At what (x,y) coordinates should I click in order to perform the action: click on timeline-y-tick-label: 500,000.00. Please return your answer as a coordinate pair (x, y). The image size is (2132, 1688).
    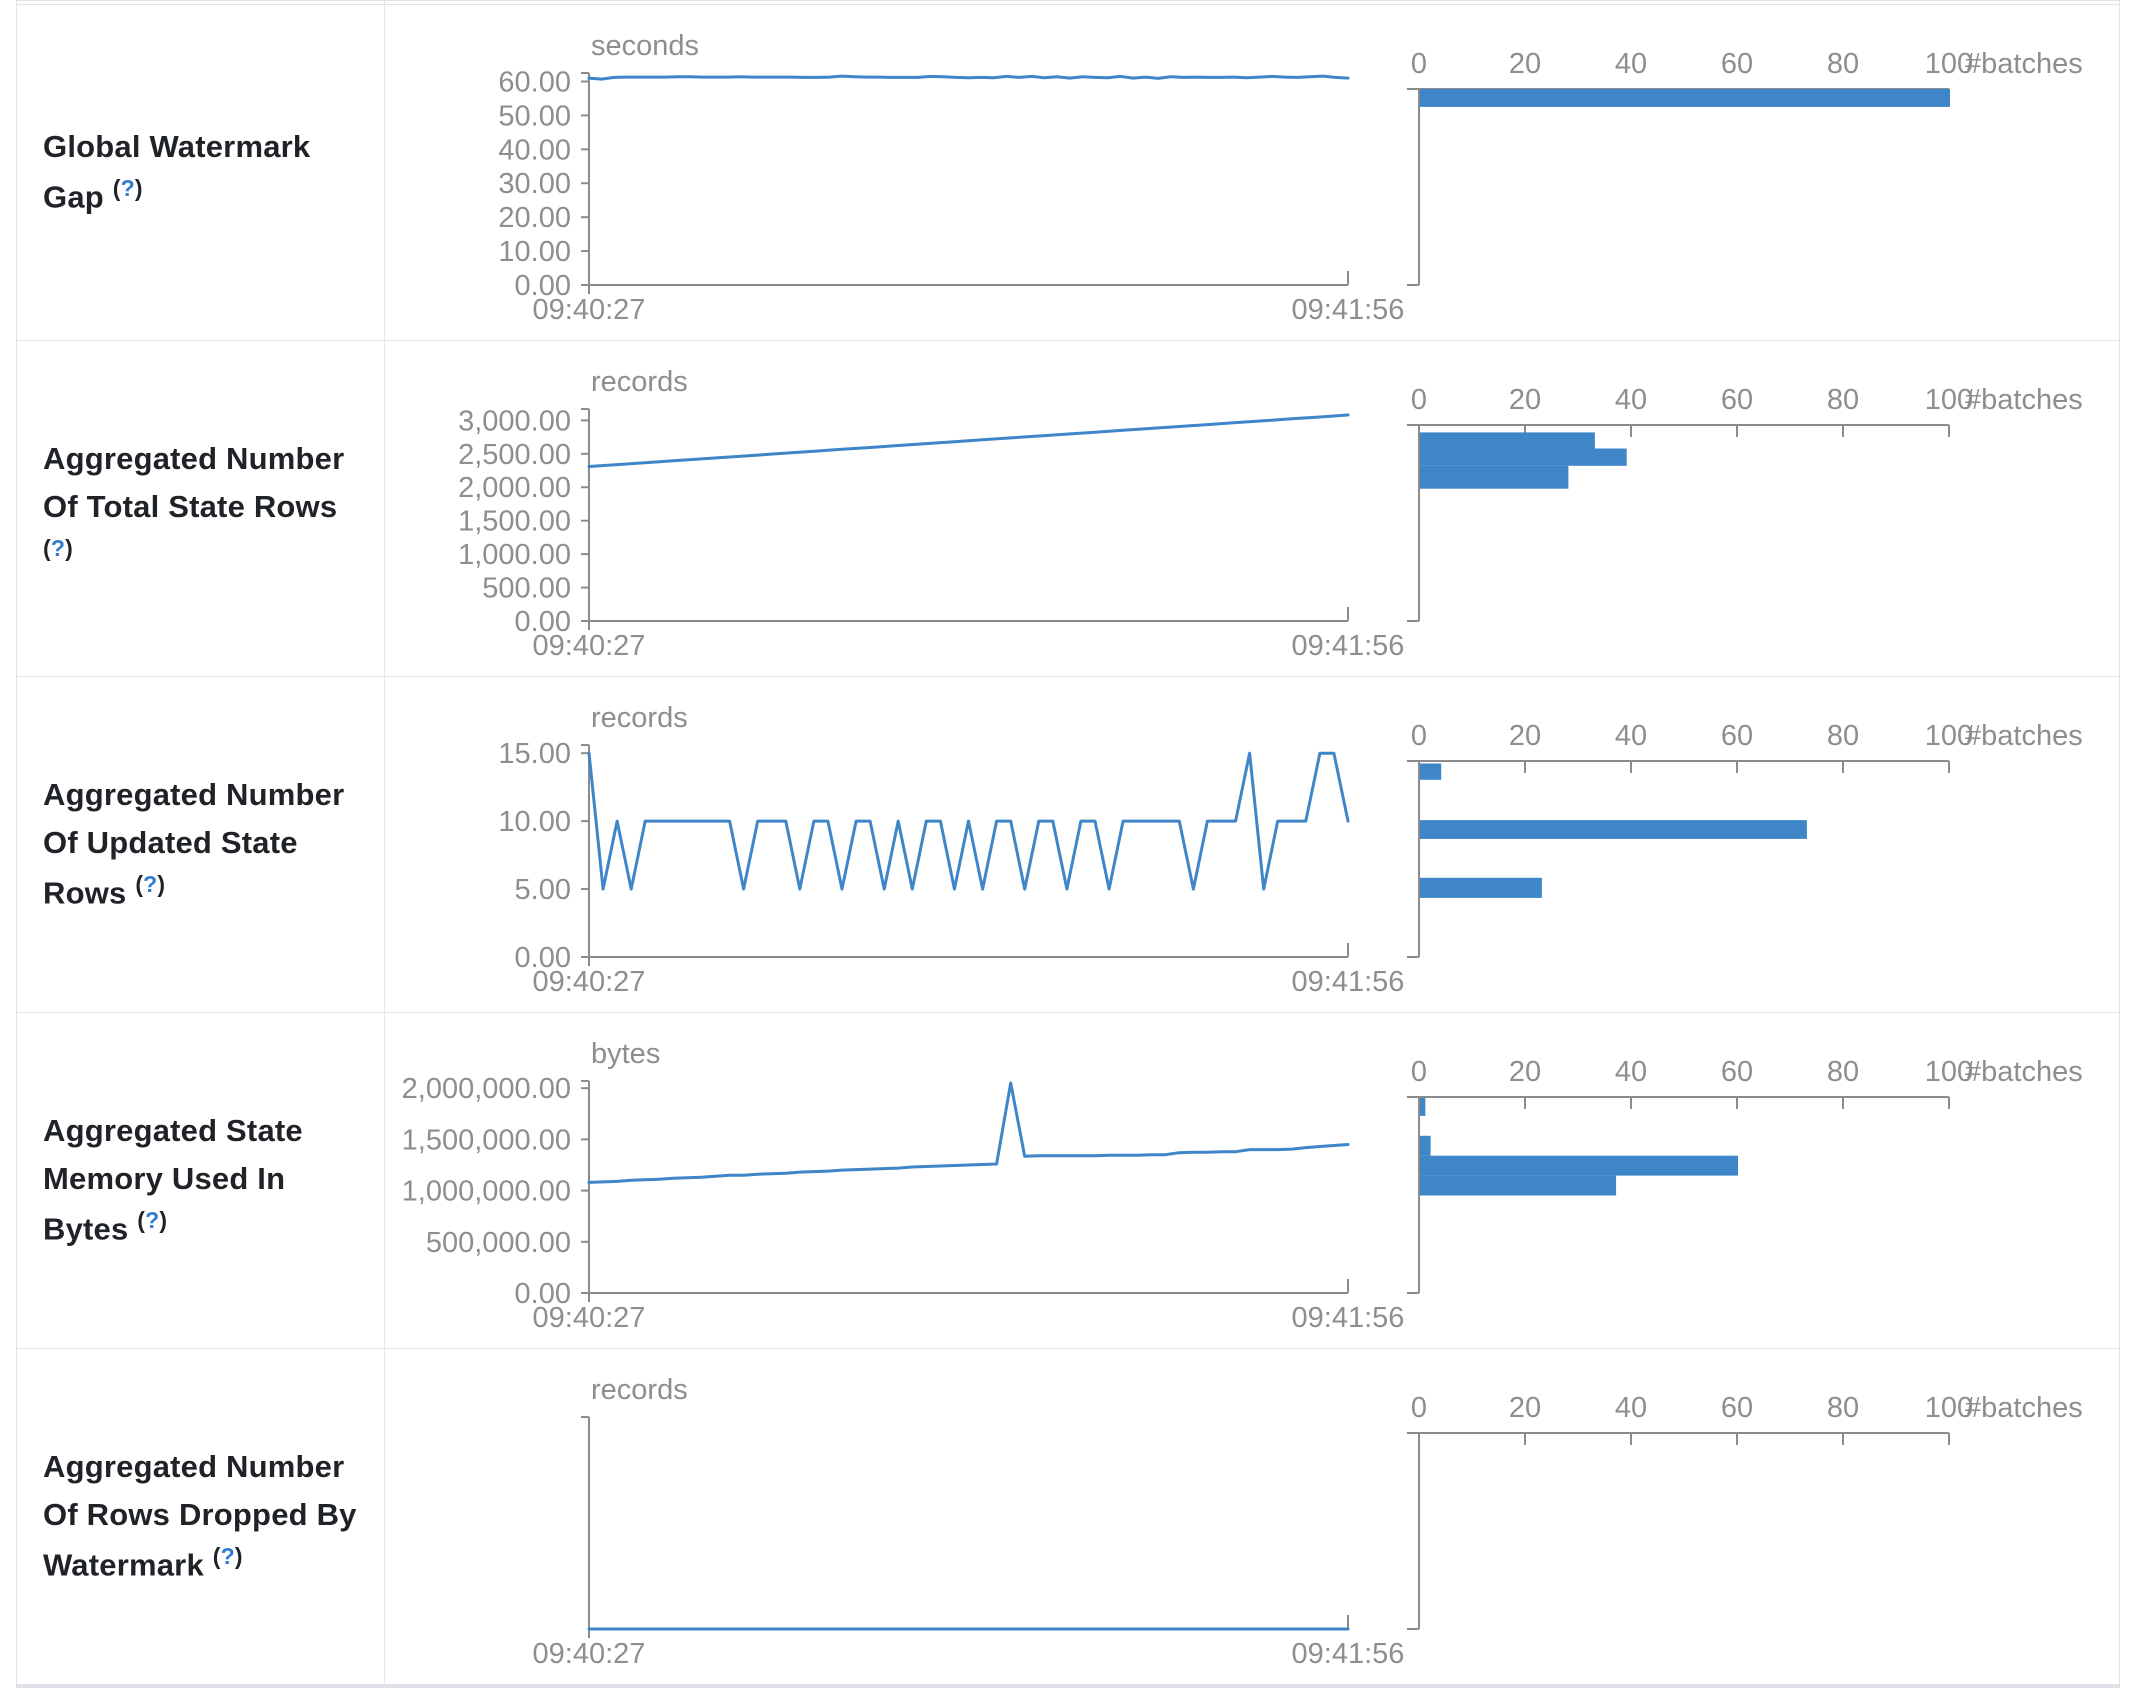
    Looking at the image, I should click on (498, 1243).